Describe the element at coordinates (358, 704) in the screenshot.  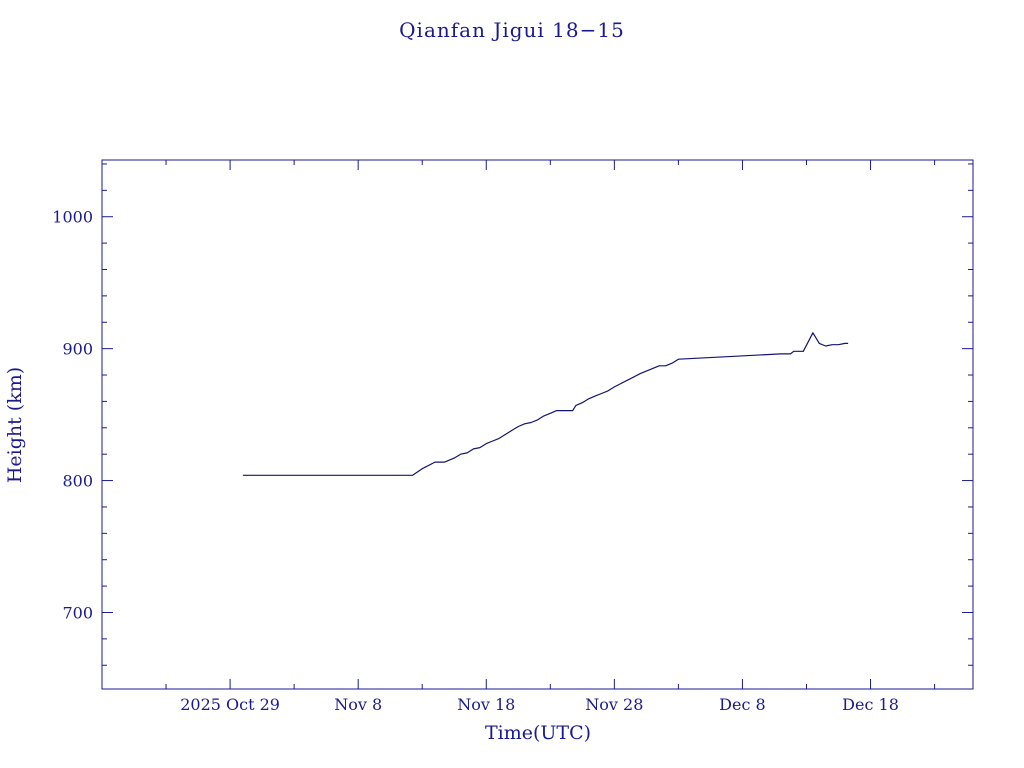
I see `x-tick-label: Nov 8` at that location.